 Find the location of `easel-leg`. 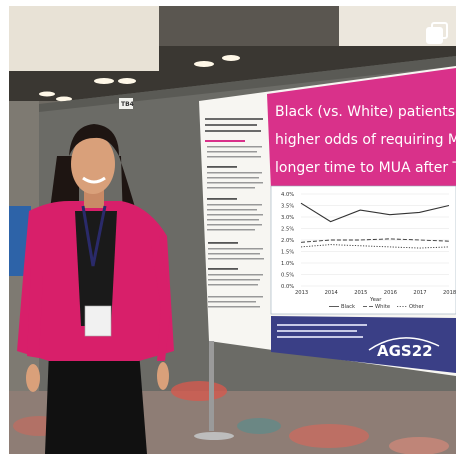

easel-leg is located at coordinates (211, 386).